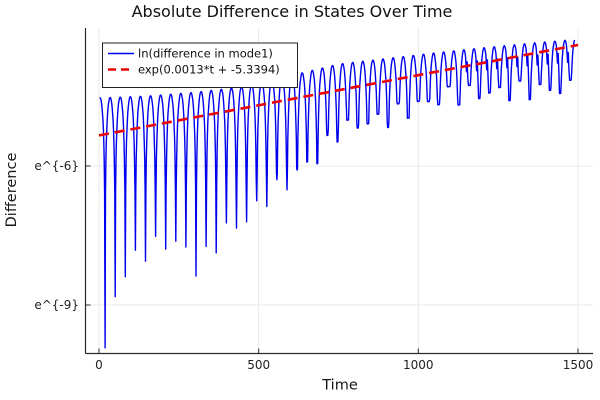 The height and width of the screenshot is (400, 600). What do you see at coordinates (578, 365) in the screenshot?
I see `x-tick-label-1500: 1500` at bounding box center [578, 365].